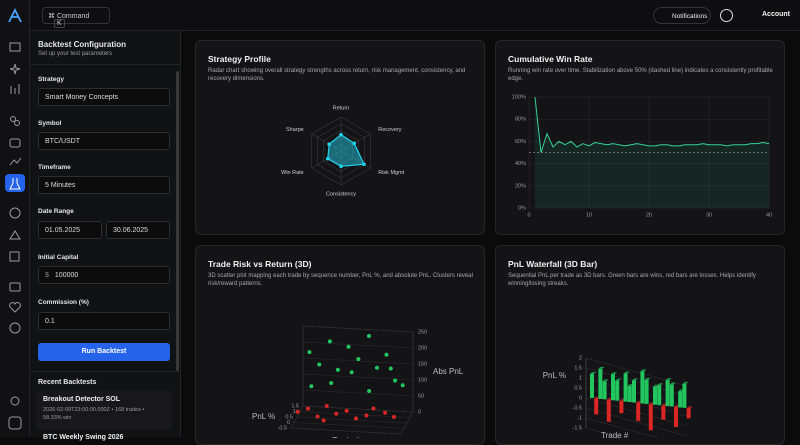  I want to click on card-title: Strategy Profile, so click(239, 59).